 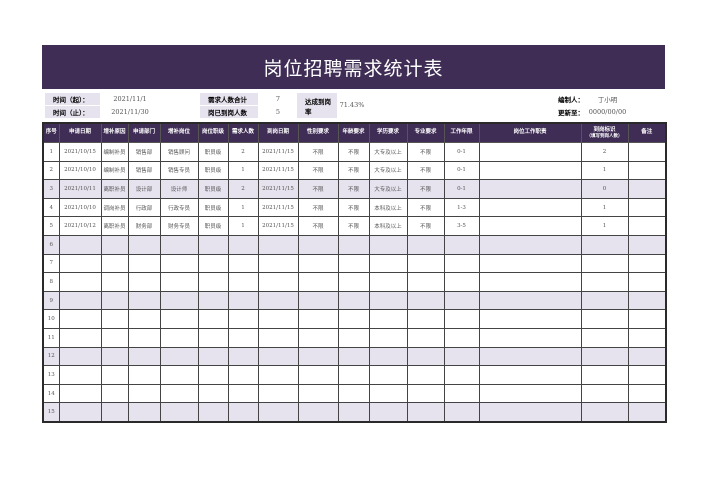 I want to click on table-cell: 编制补员, so click(x=114, y=152).